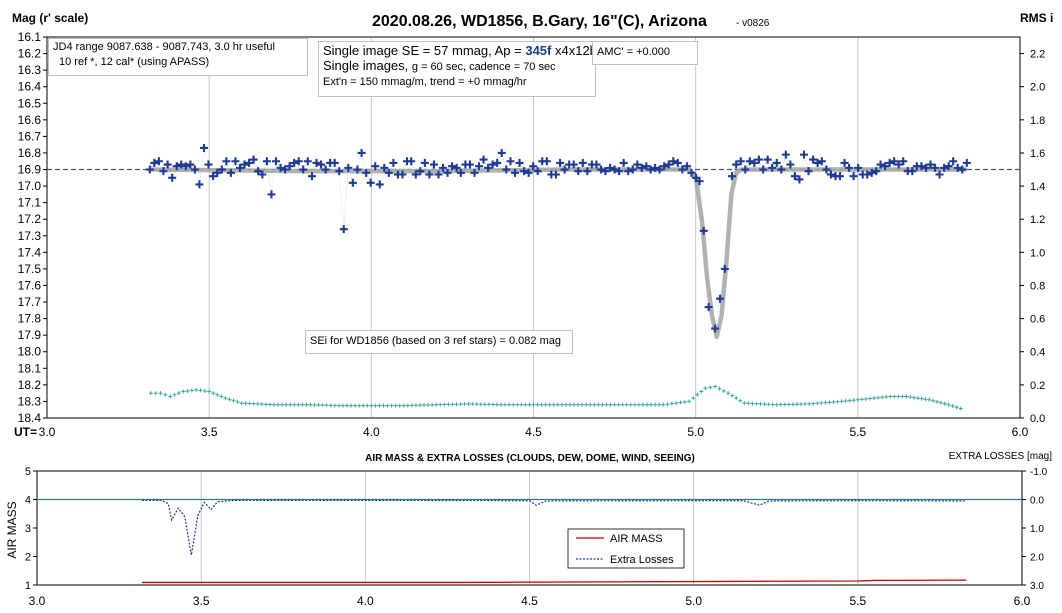  I want to click on upper-y2-tick-label: 2.0, so click(1037, 88).